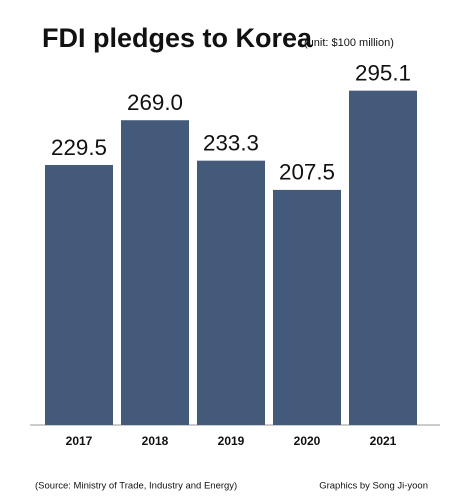 The height and width of the screenshot is (500, 450). I want to click on value-label: 295.1, so click(383, 72).